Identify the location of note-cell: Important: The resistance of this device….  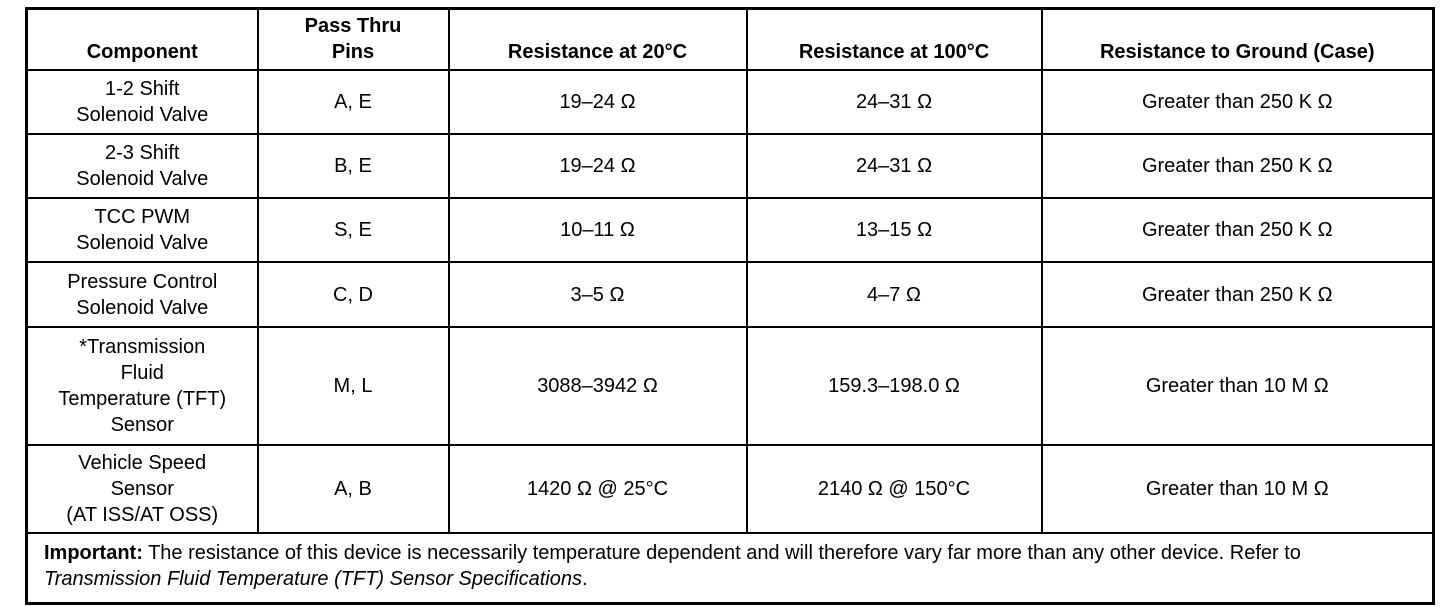
(730, 568).